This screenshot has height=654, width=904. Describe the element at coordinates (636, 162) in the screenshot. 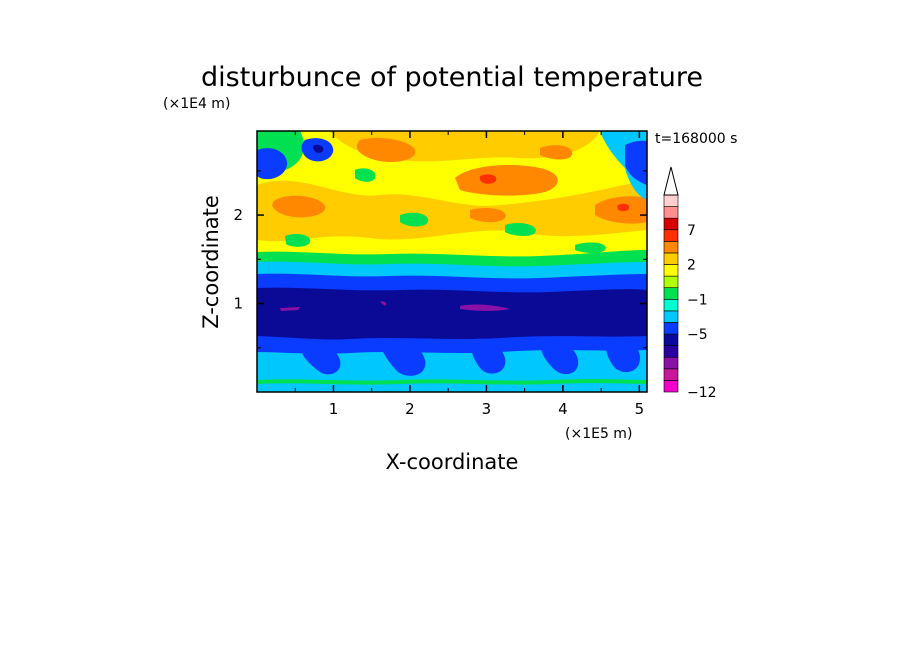

I see `blue-right-upper` at that location.